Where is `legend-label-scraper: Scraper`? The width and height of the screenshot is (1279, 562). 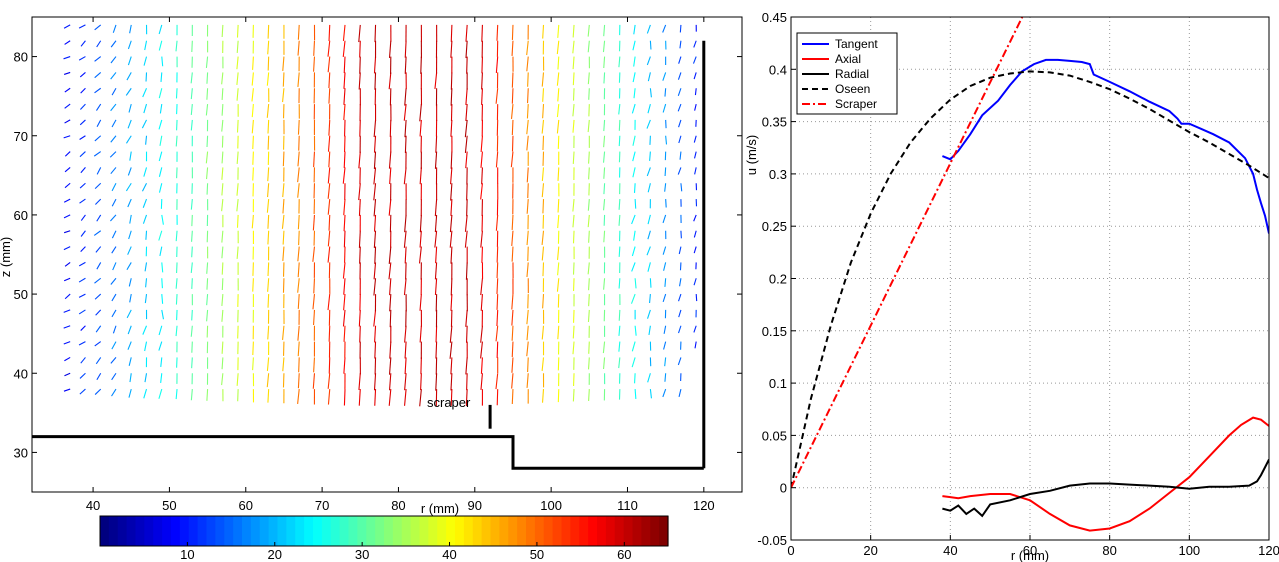 legend-label-scraper: Scraper is located at coordinates (856, 104).